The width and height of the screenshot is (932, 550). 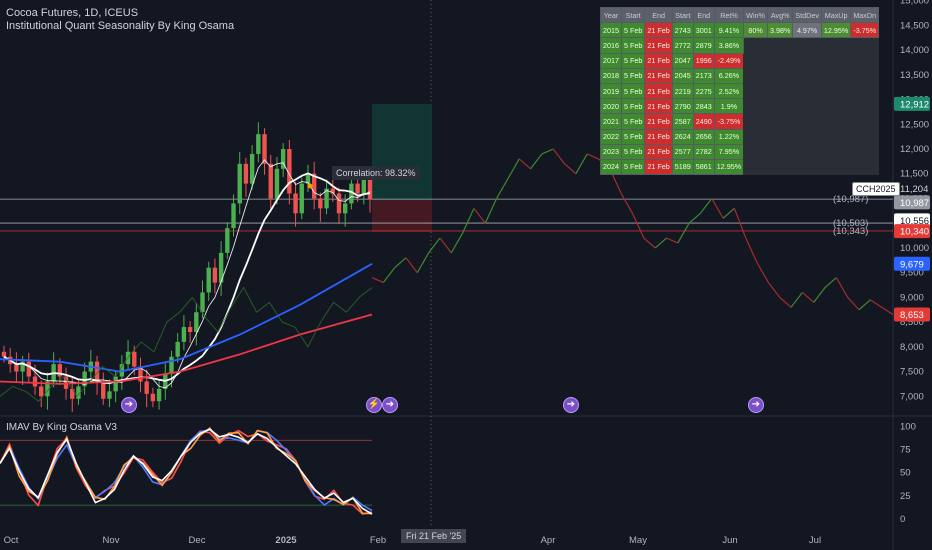 I want to click on table-header-cell: Avg%, so click(x=780, y=15).